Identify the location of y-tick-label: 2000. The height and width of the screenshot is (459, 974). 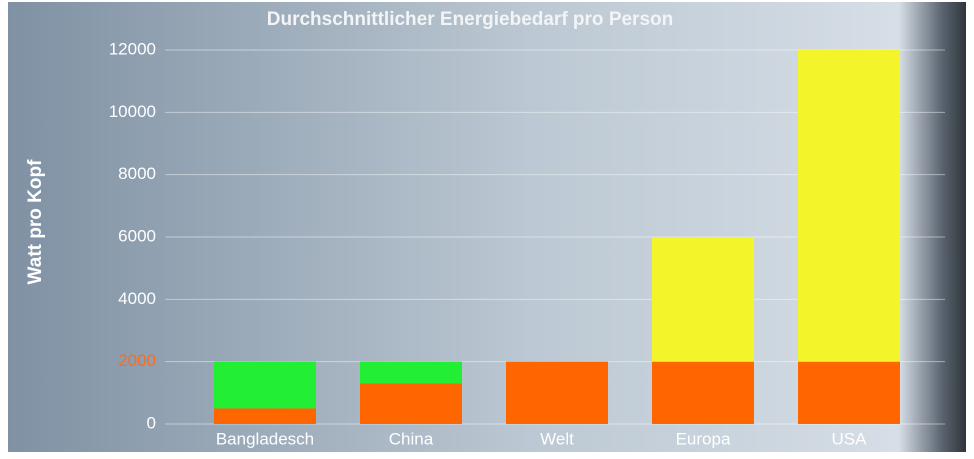
(137, 360).